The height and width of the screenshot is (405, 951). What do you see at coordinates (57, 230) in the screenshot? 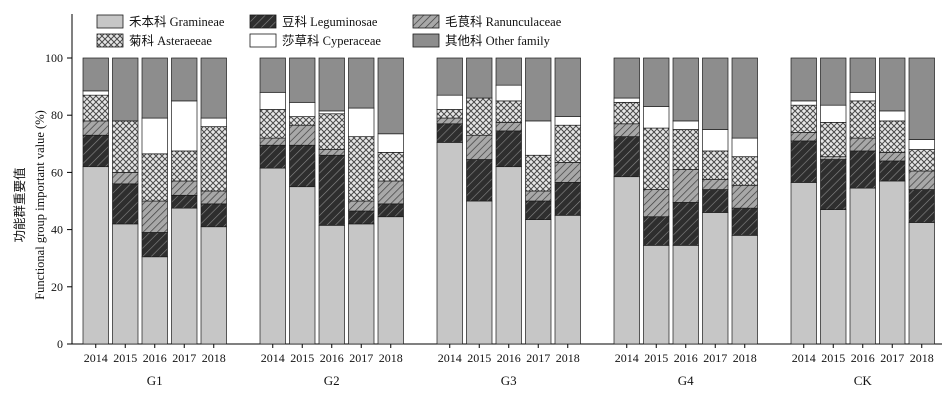
I see `y-tick-label: 40` at bounding box center [57, 230].